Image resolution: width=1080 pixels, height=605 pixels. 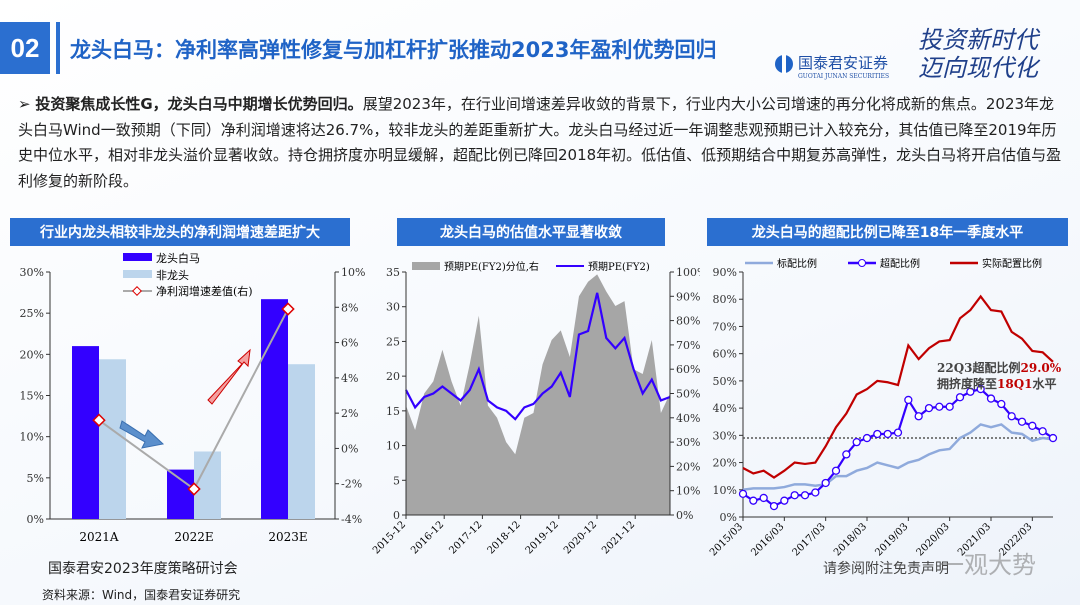 What do you see at coordinates (504, 537) in the screenshot?
I see `x-tick-label: 2018-12` at bounding box center [504, 537].